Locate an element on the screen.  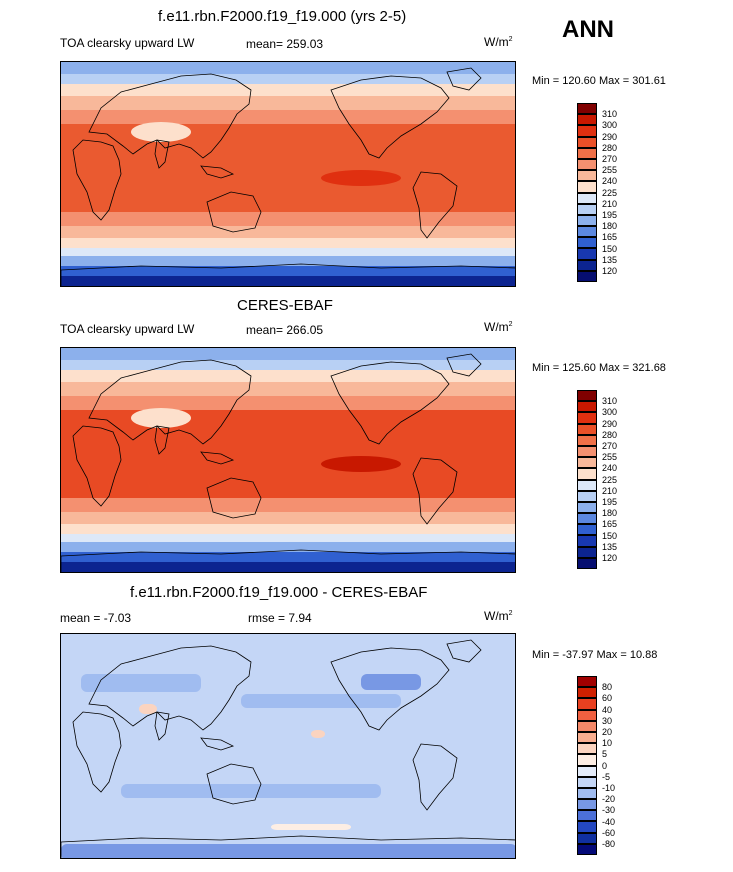
colorbar-tick-label: 30 is located at coordinates (607, 720).